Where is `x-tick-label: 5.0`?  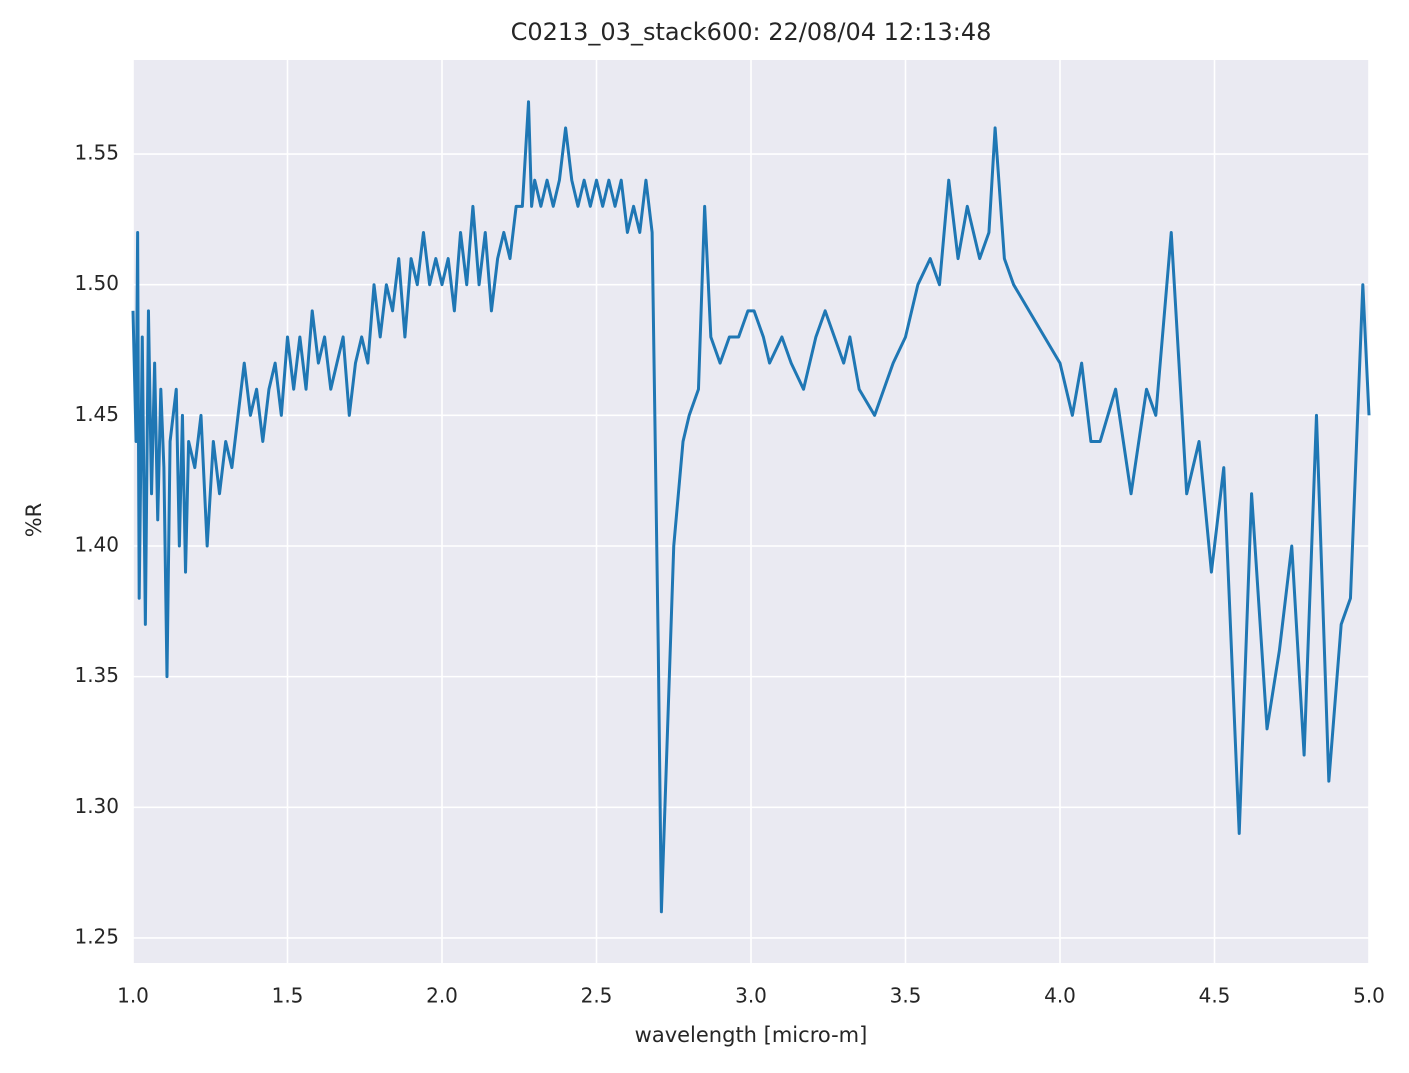
x-tick-label: 5.0 is located at coordinates (1369, 996).